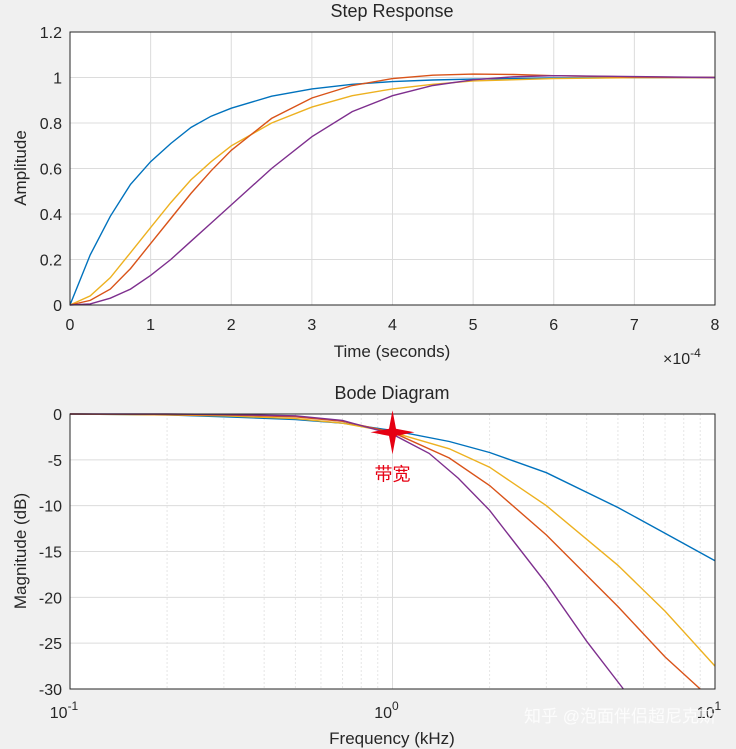  I want to click on step-ytick-label: 0.2, so click(51, 261).